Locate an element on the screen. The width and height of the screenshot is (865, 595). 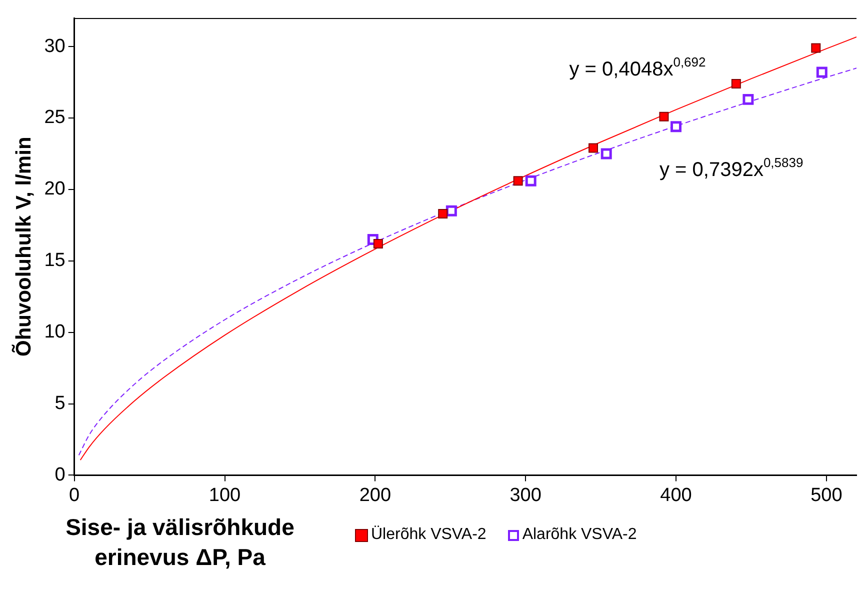
y-axis-title: Õhuvooluhulk V, l/min is located at coordinates (23, 246).